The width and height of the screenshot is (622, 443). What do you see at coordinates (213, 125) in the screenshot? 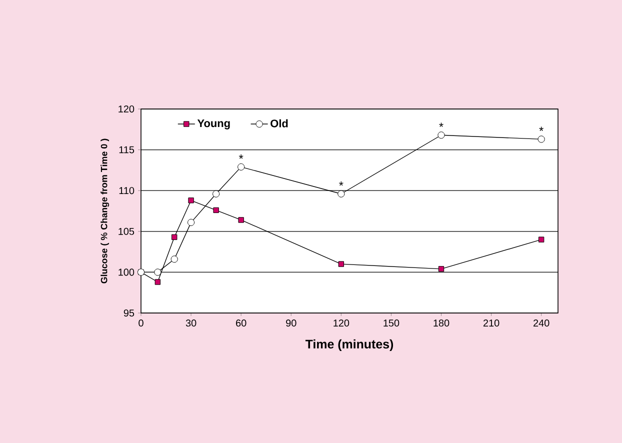
I see `legend-label: Young` at bounding box center [213, 125].